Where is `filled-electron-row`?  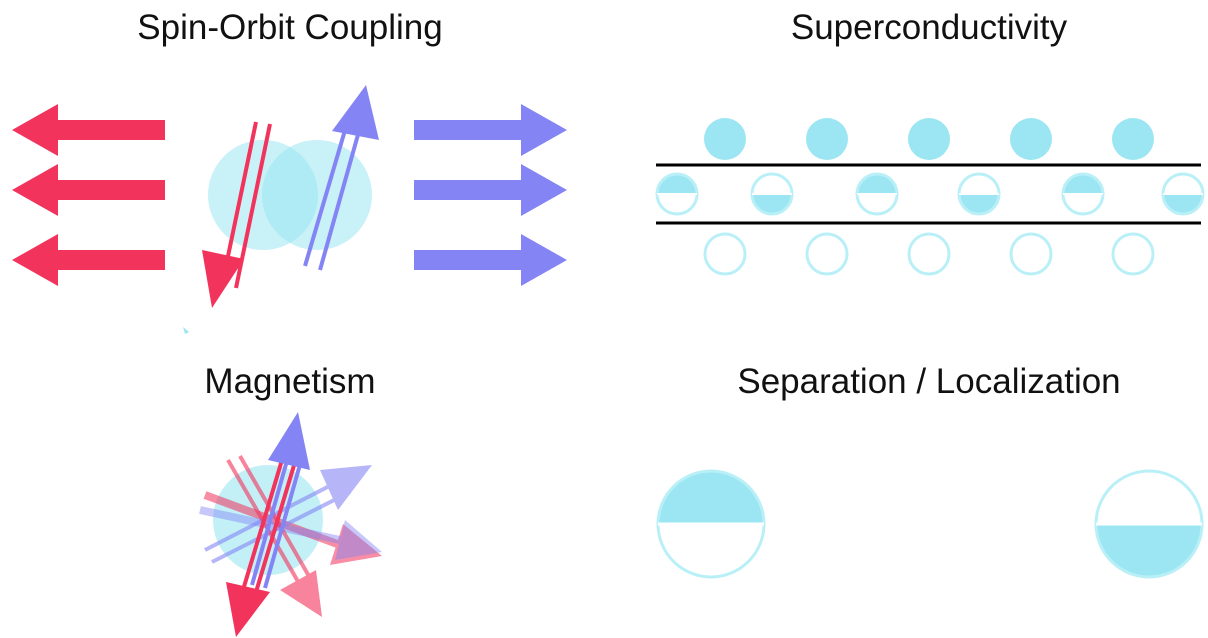
filled-electron-row is located at coordinates (929, 139).